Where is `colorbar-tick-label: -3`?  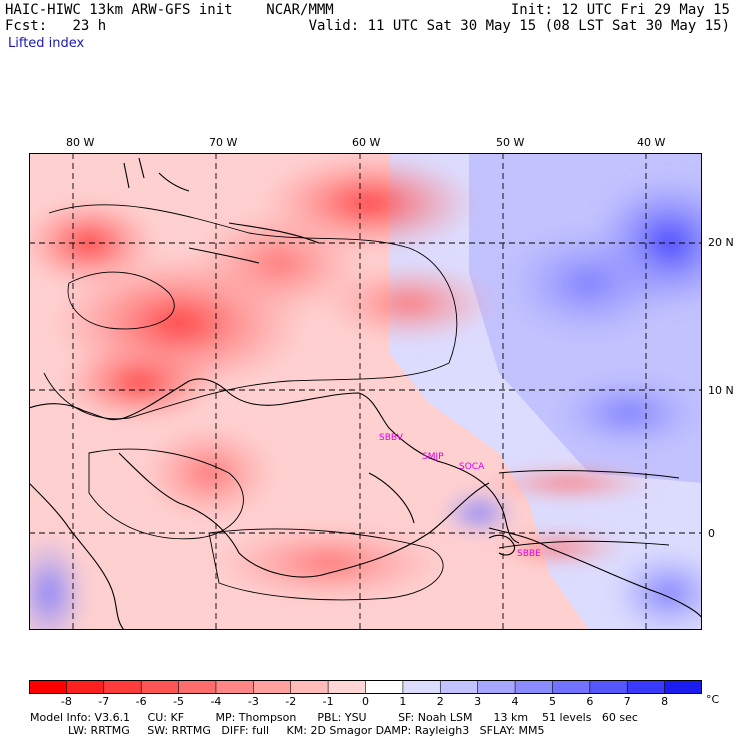 colorbar-tick-label: -3 is located at coordinates (253, 701).